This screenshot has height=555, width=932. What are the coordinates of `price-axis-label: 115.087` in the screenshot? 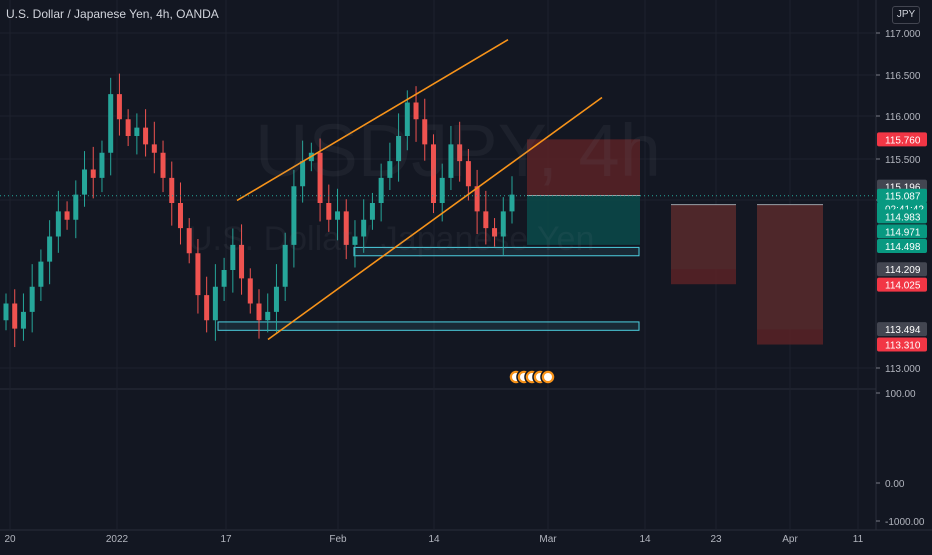 It's located at (903, 197).